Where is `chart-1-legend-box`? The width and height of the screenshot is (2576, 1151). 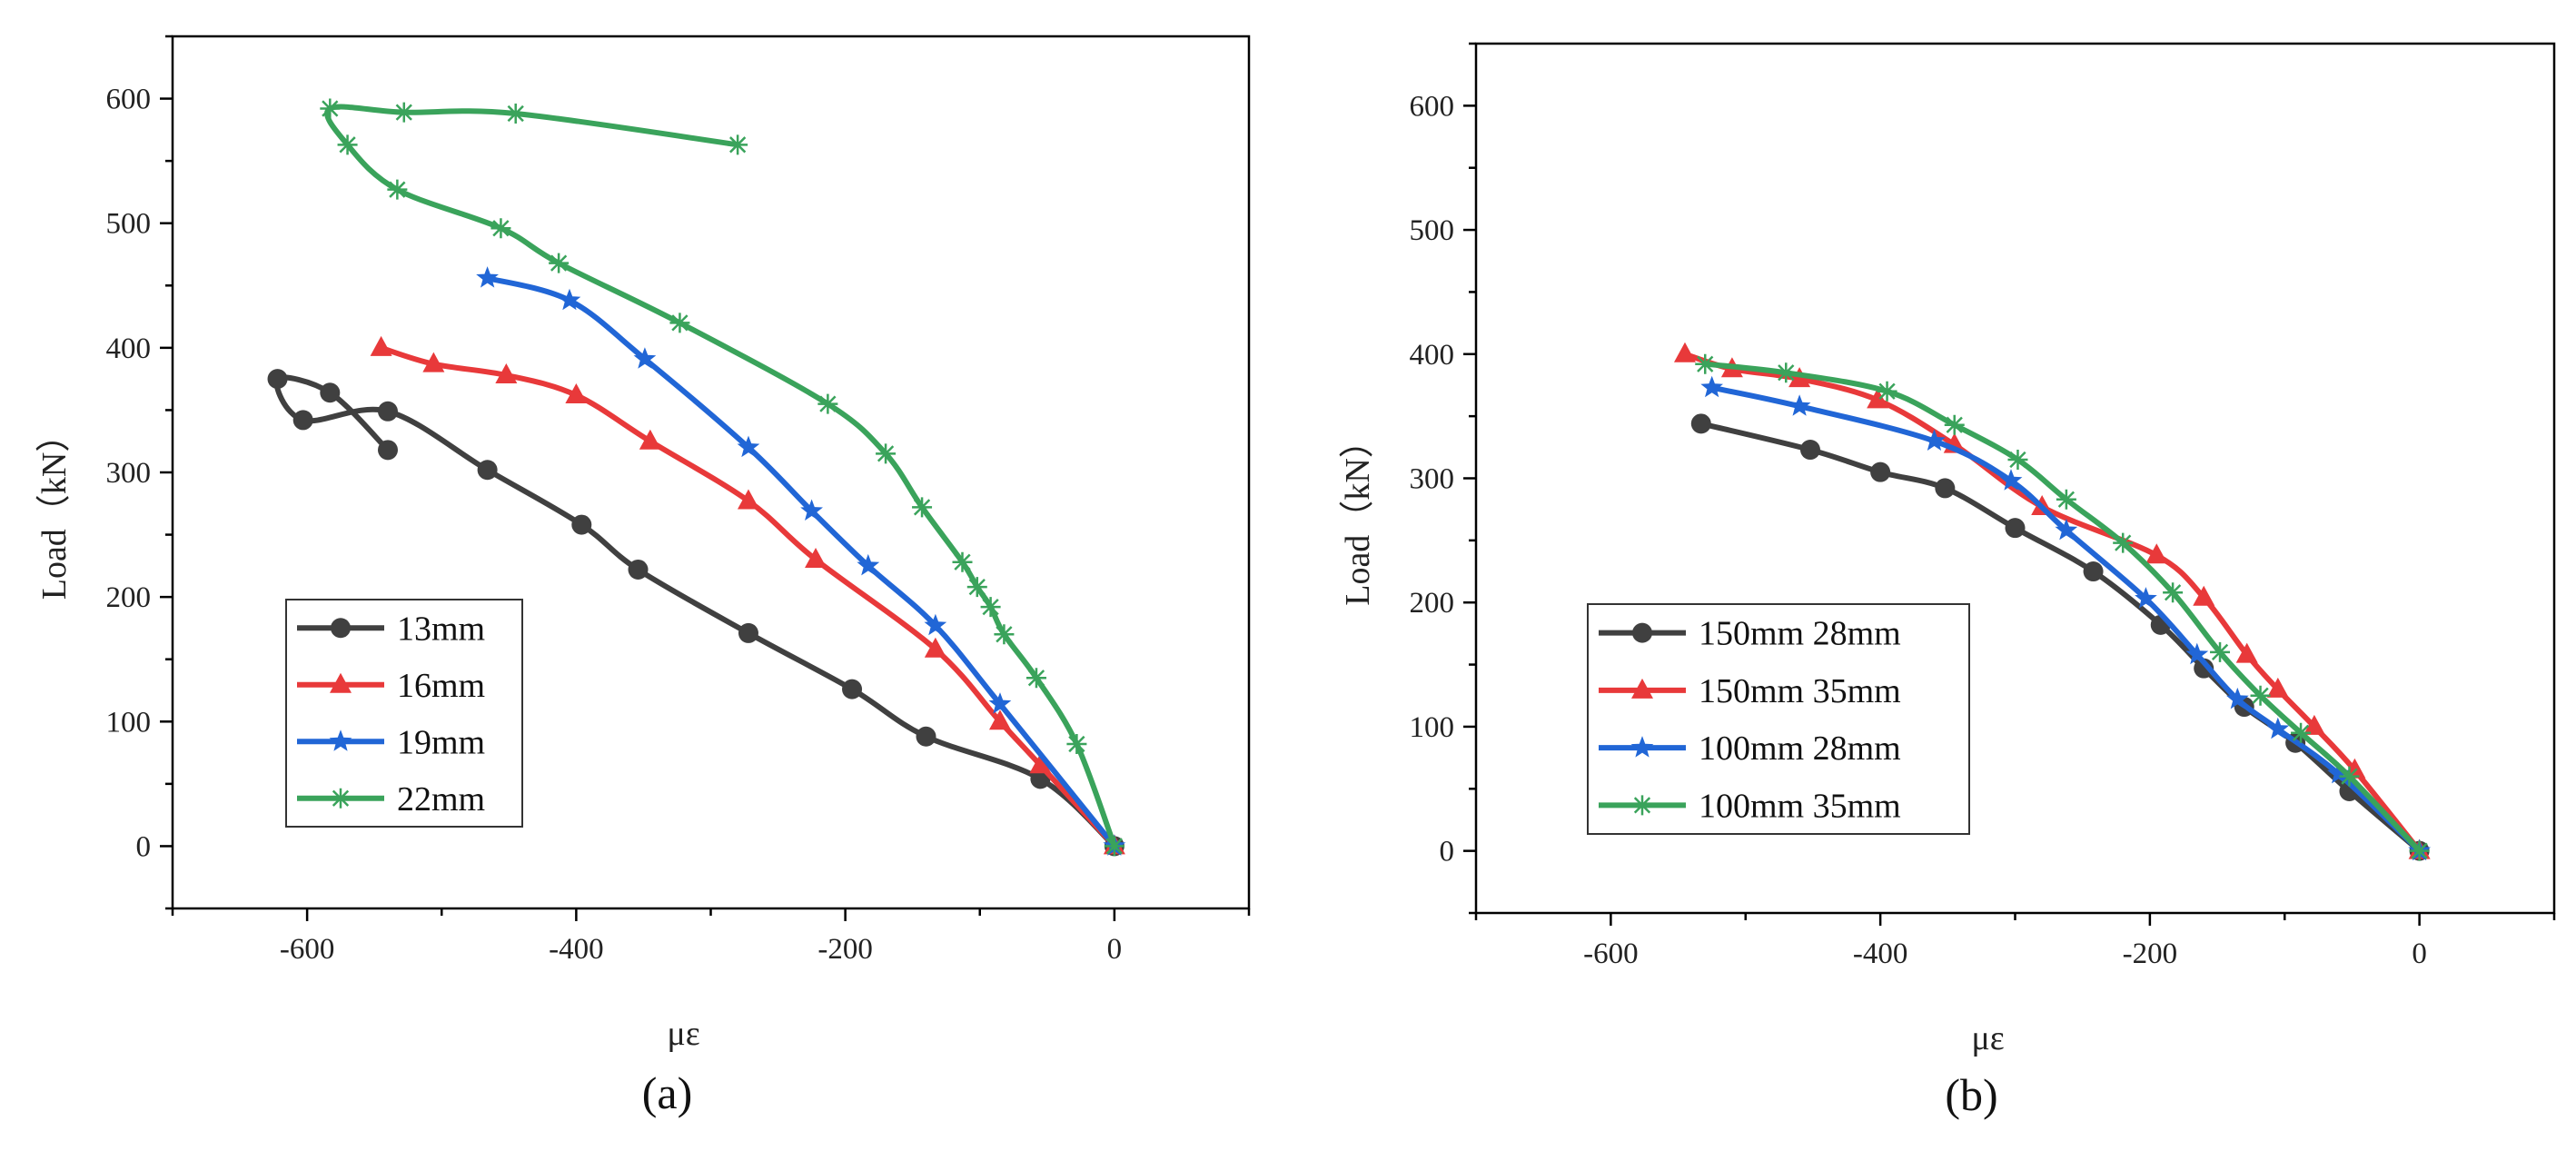 chart-1-legend-box is located at coordinates (1778, 719).